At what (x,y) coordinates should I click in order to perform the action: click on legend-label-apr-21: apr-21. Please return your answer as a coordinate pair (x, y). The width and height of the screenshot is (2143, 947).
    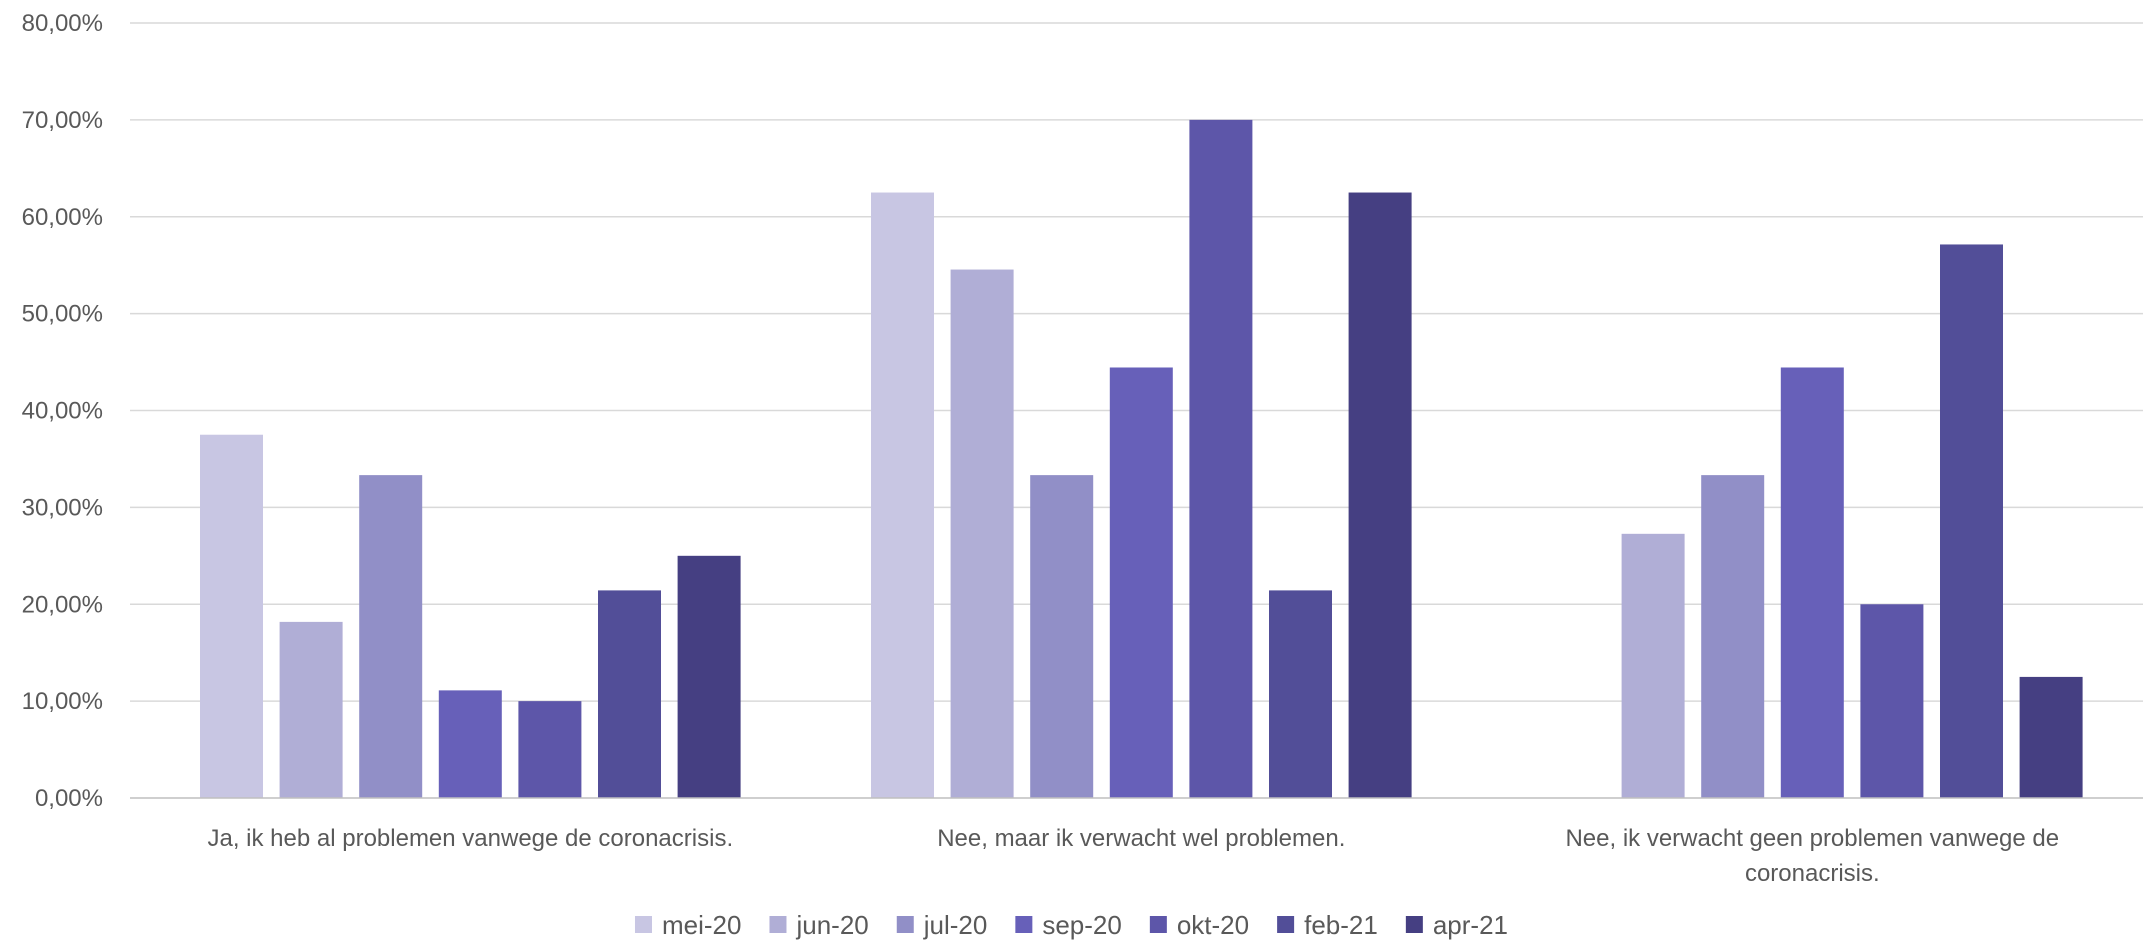
    Looking at the image, I should click on (1470, 925).